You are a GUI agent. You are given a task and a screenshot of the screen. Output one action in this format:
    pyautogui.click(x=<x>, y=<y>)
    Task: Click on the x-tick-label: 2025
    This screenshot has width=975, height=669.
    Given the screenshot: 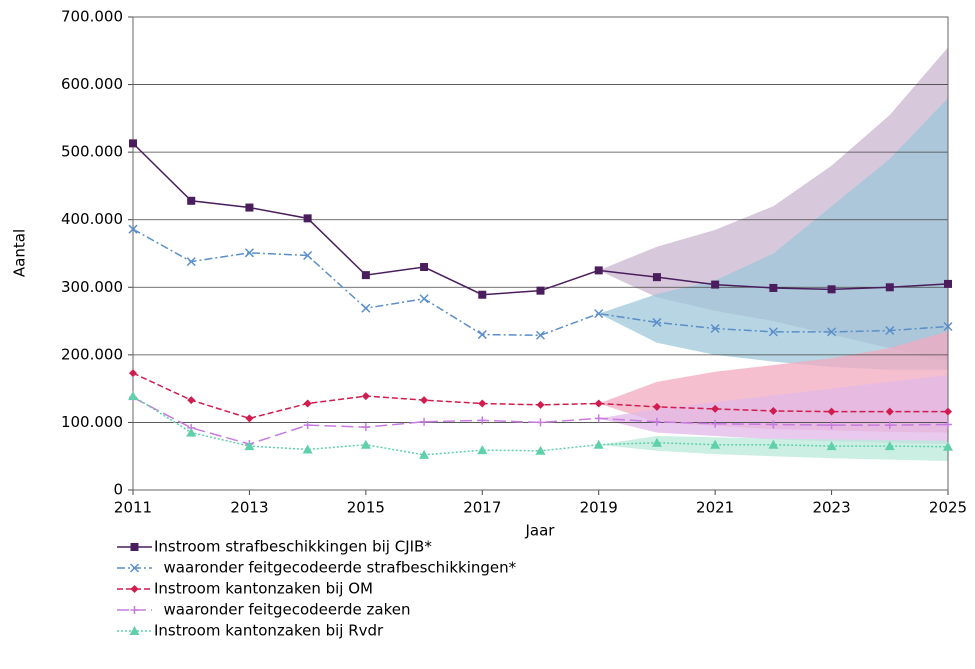 What is the action you would take?
    pyautogui.click(x=948, y=508)
    